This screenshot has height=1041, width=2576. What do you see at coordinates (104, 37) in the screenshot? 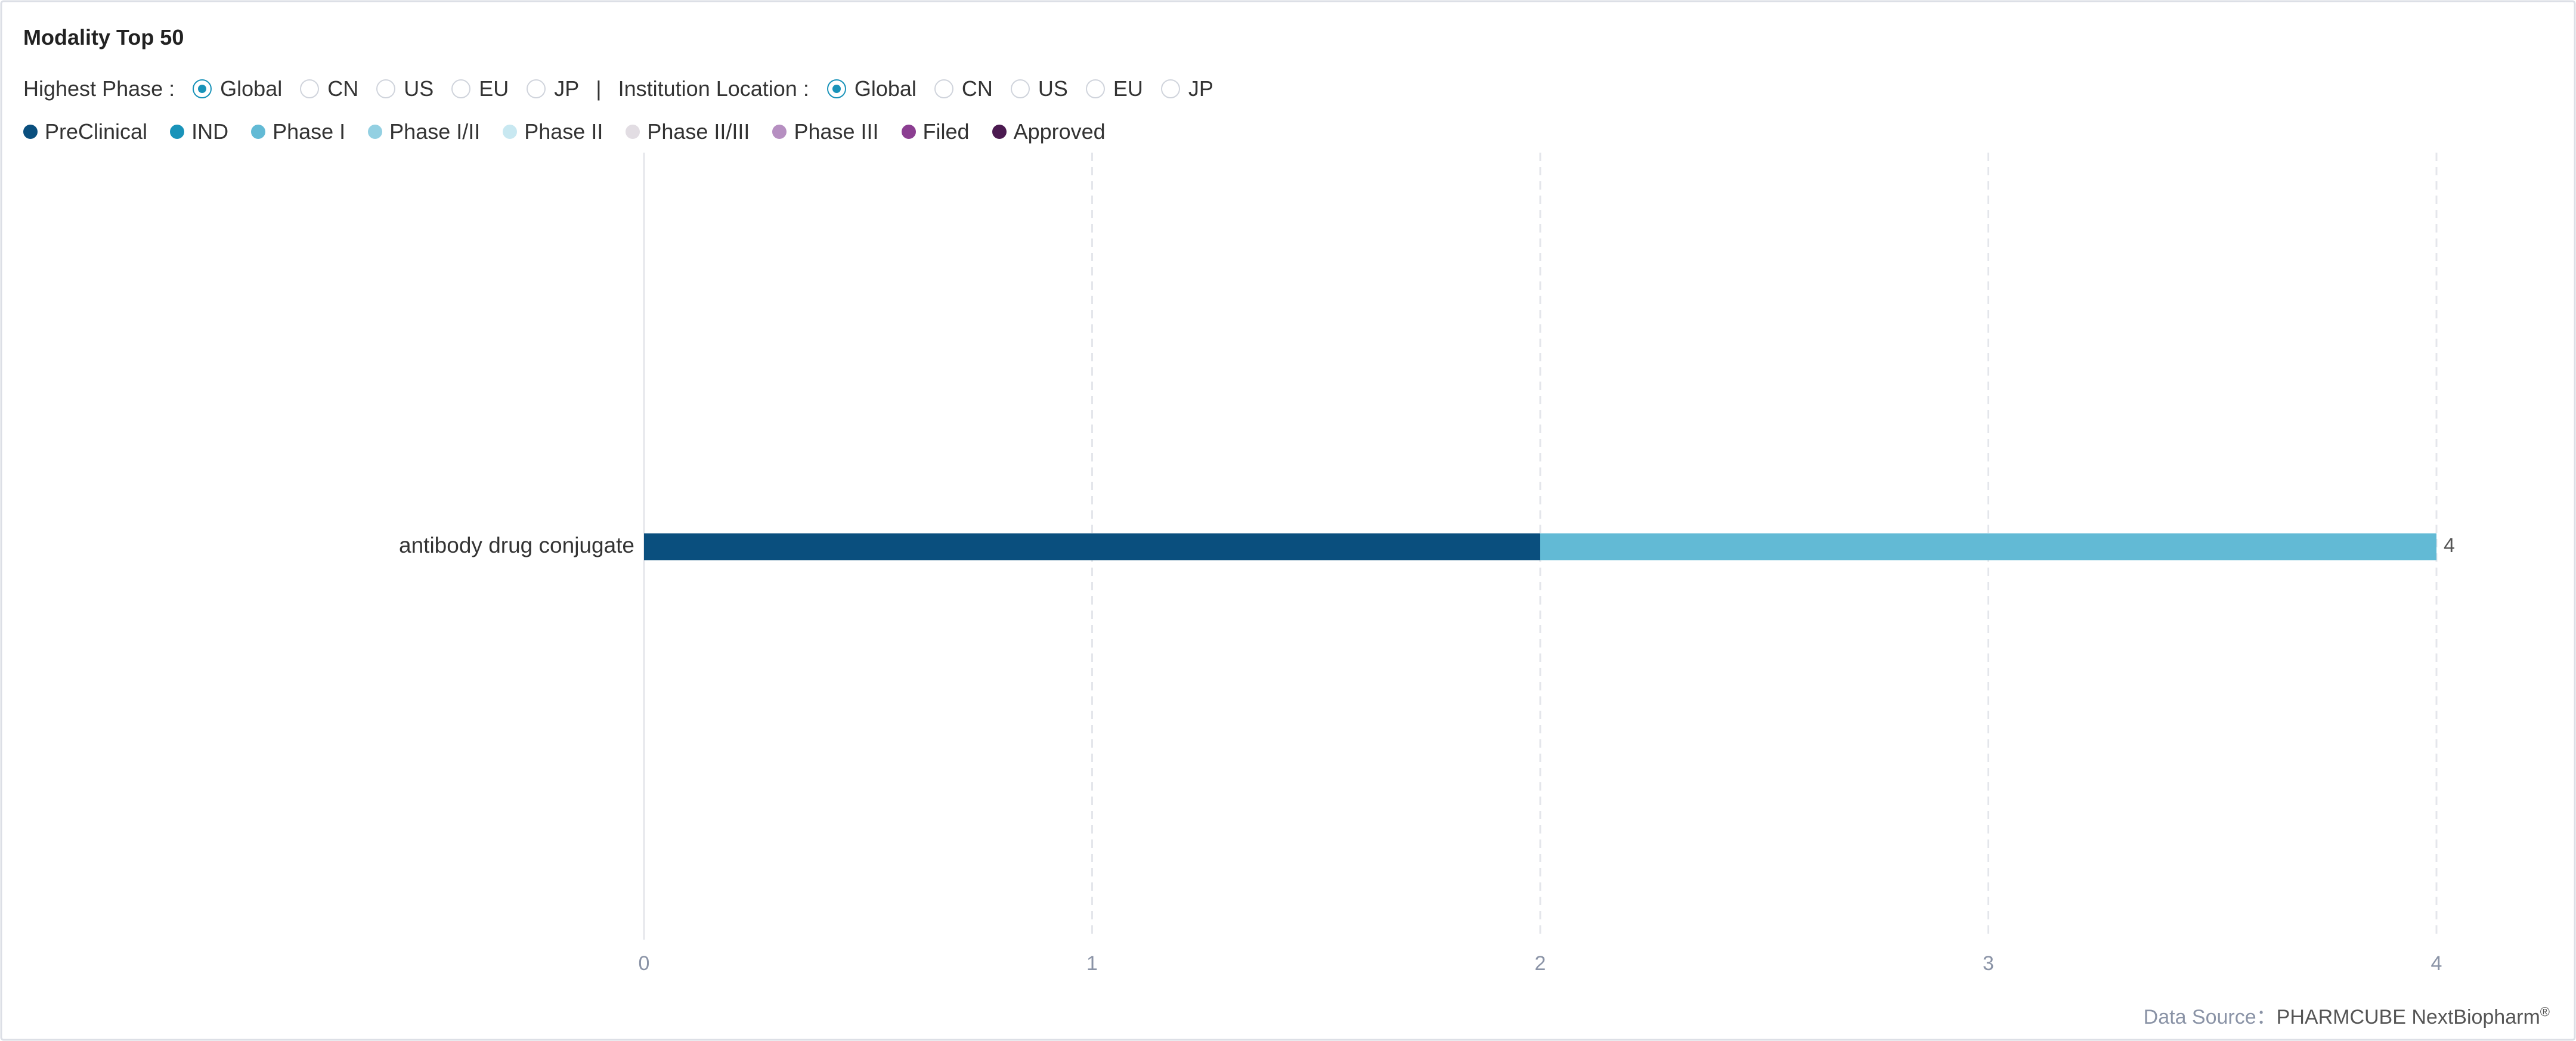
I see `chart-title: Modality Top 50` at bounding box center [104, 37].